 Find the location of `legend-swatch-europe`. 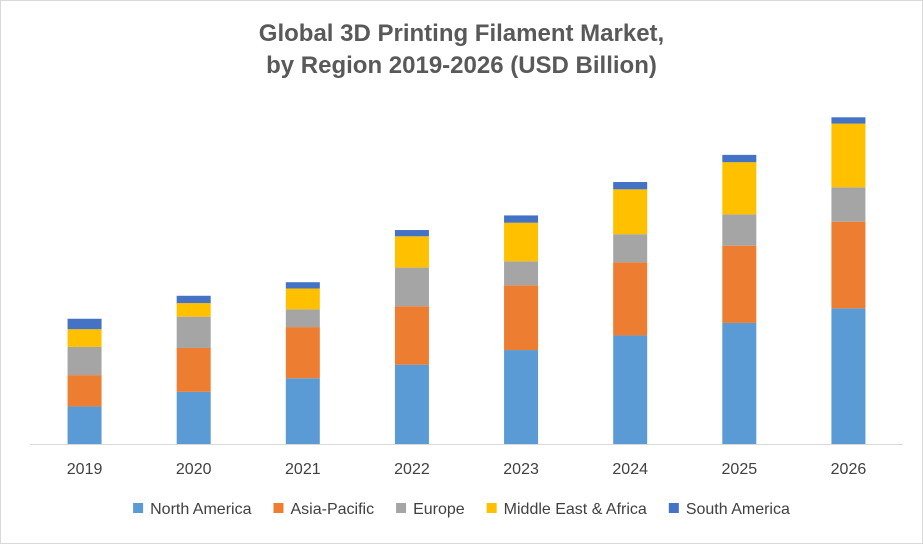

legend-swatch-europe is located at coordinates (401, 508).